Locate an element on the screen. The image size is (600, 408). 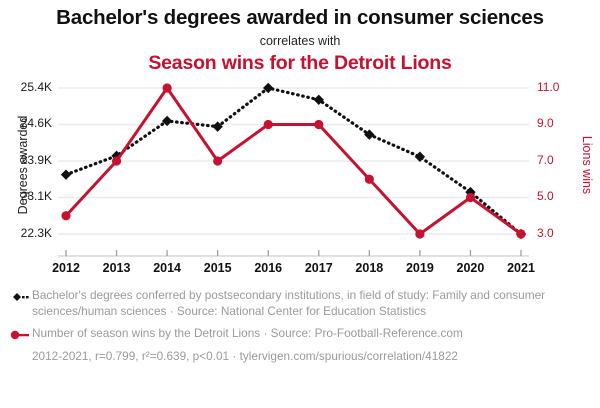
right-axis-tick-label: 5.0 is located at coordinates (545, 196).